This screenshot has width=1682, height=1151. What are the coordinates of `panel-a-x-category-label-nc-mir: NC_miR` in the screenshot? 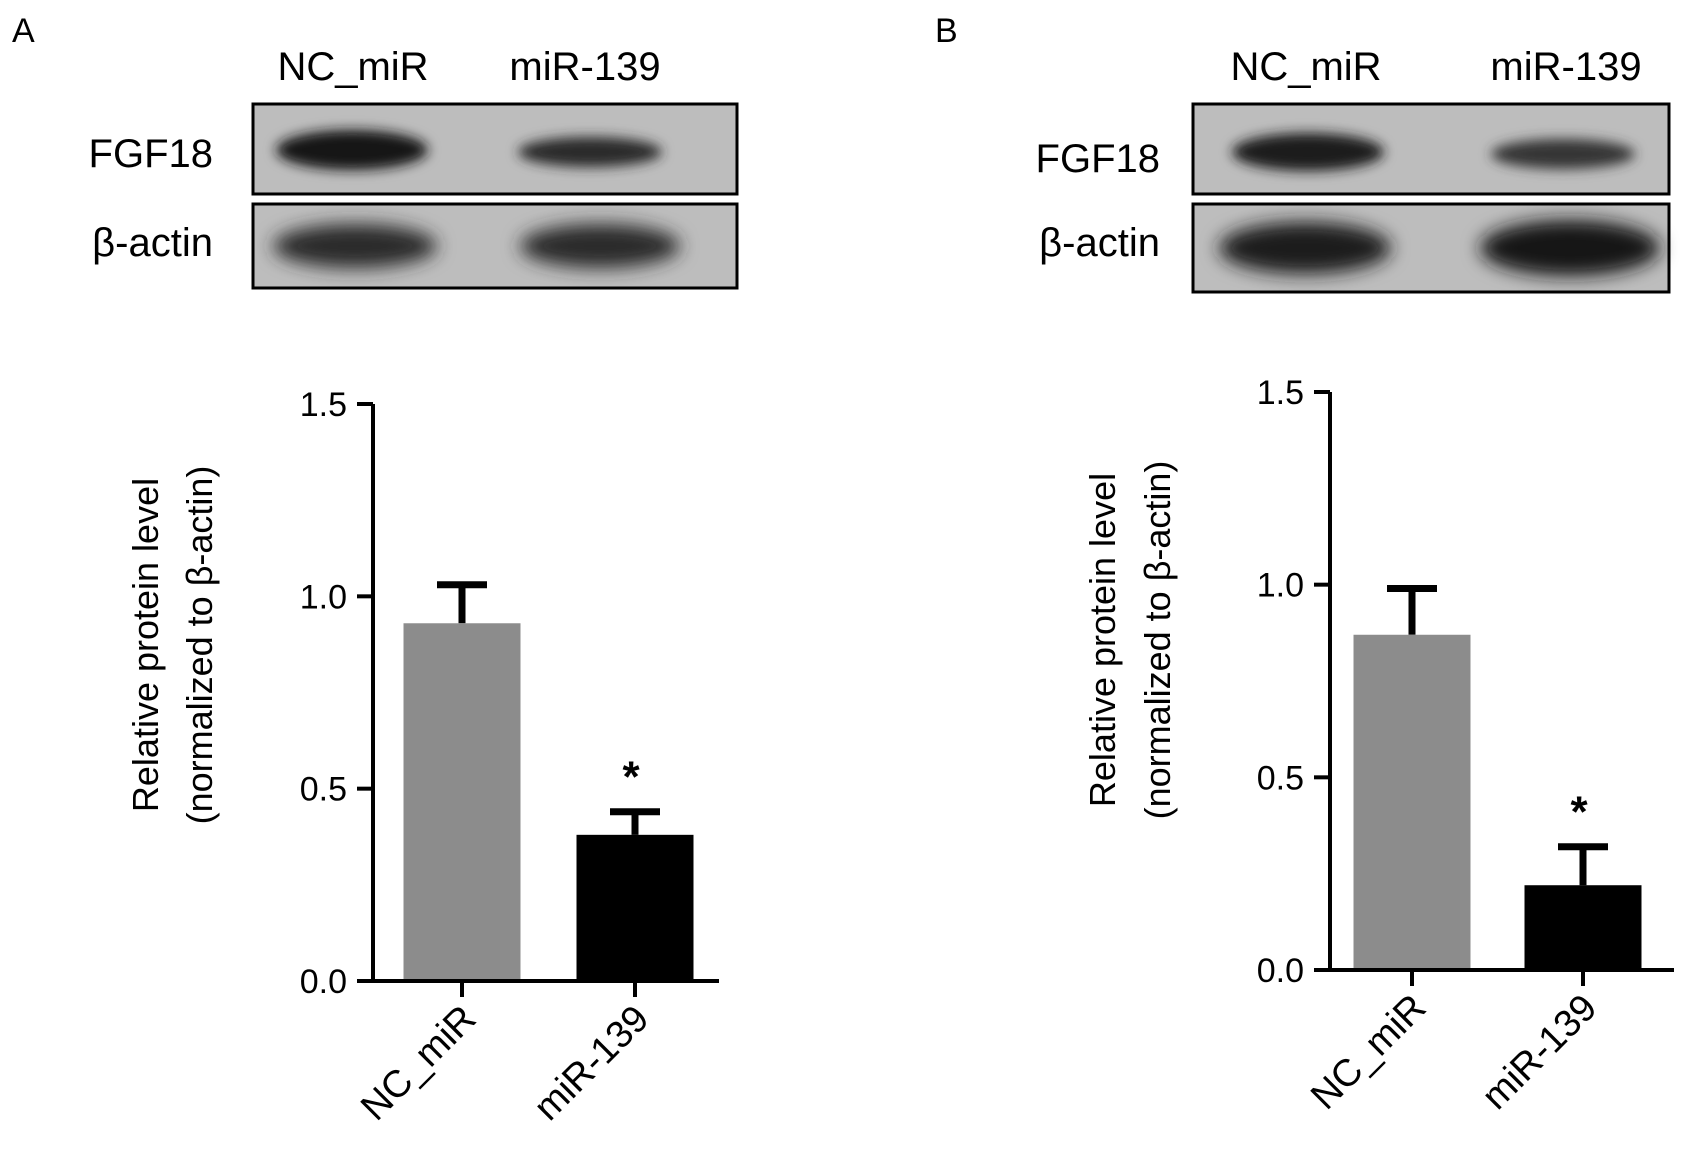 It's located at (418, 1063).